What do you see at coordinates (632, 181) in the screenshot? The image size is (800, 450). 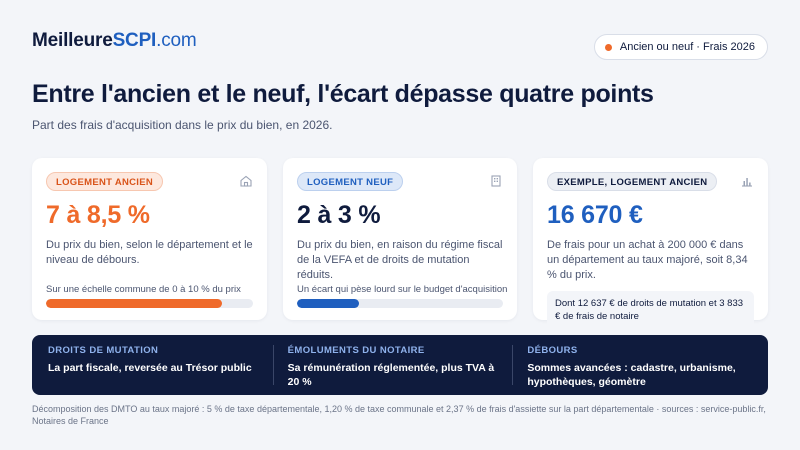 I see `card-tag: EXEMPLE, LOGEMENT ANCIEN` at bounding box center [632, 181].